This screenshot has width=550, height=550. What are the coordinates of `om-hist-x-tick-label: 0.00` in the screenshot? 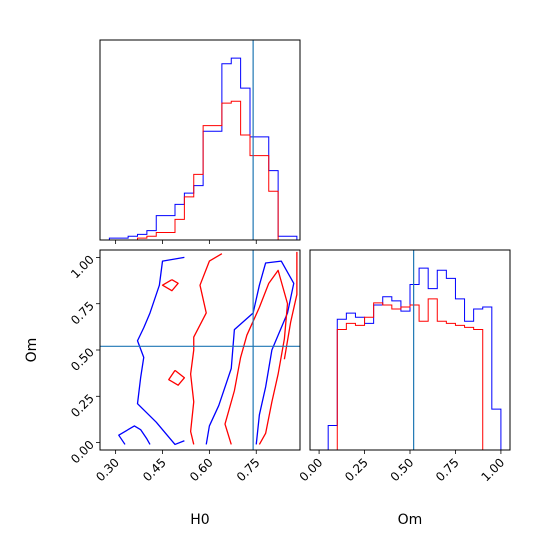 It's located at (311, 469).